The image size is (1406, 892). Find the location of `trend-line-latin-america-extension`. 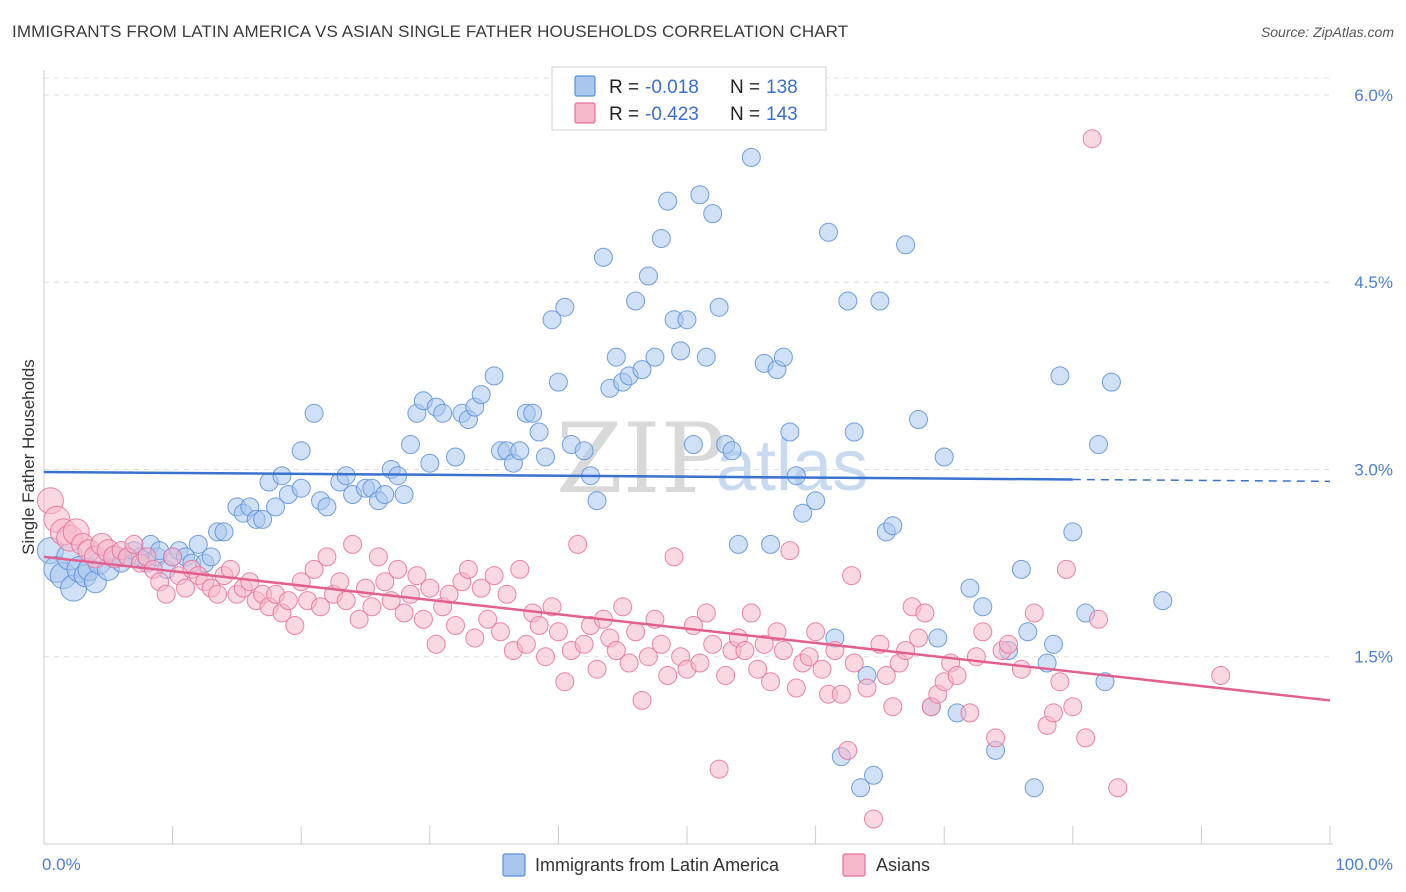

trend-line-latin-america-extension is located at coordinates (1201, 480).